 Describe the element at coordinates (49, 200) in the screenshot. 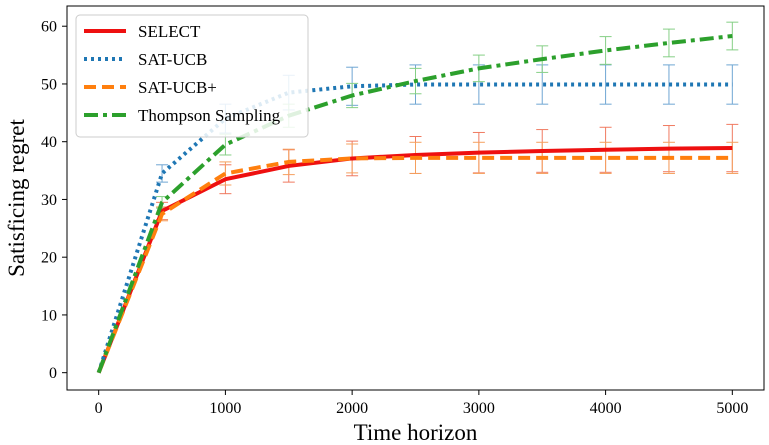

I see `y-tick-label: 30` at that location.